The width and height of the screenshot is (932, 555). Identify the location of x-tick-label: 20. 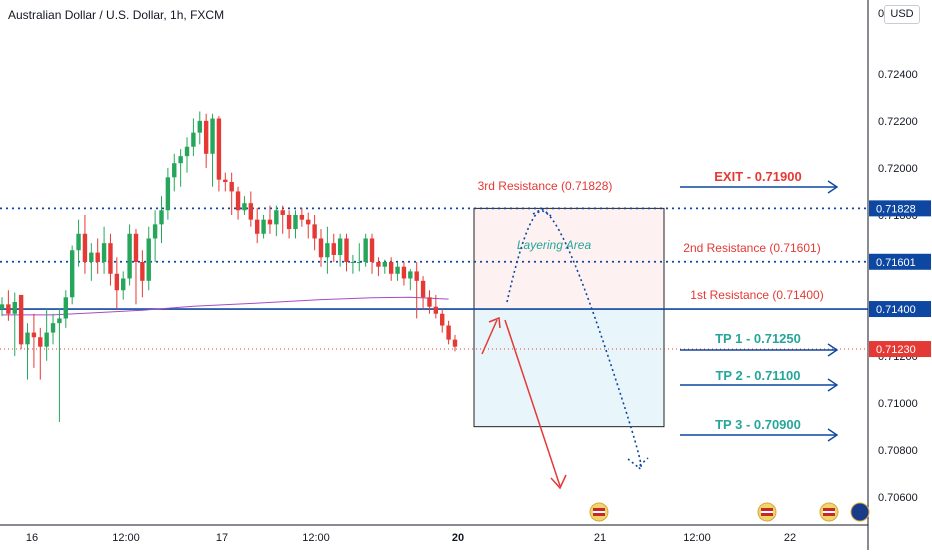
(458, 538).